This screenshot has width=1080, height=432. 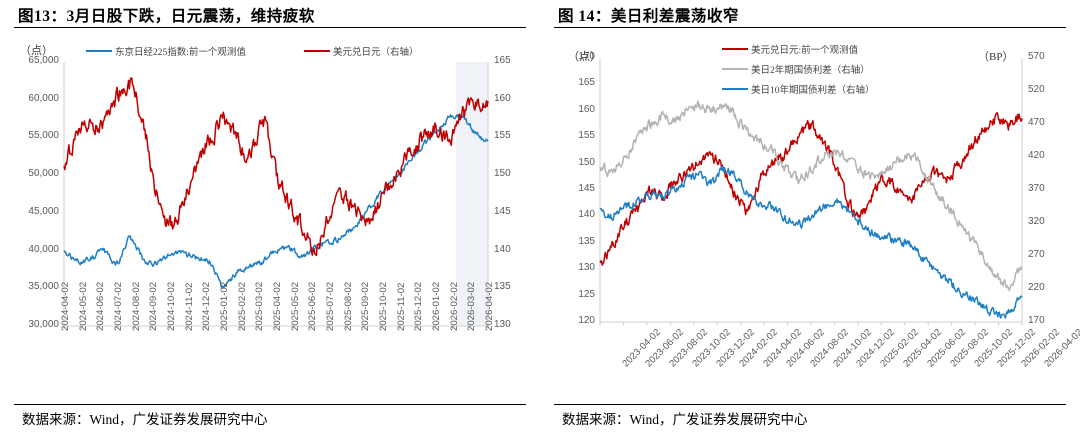 I want to click on legend-label: 东京日经225指数:前一个观测值, so click(x=180, y=53).